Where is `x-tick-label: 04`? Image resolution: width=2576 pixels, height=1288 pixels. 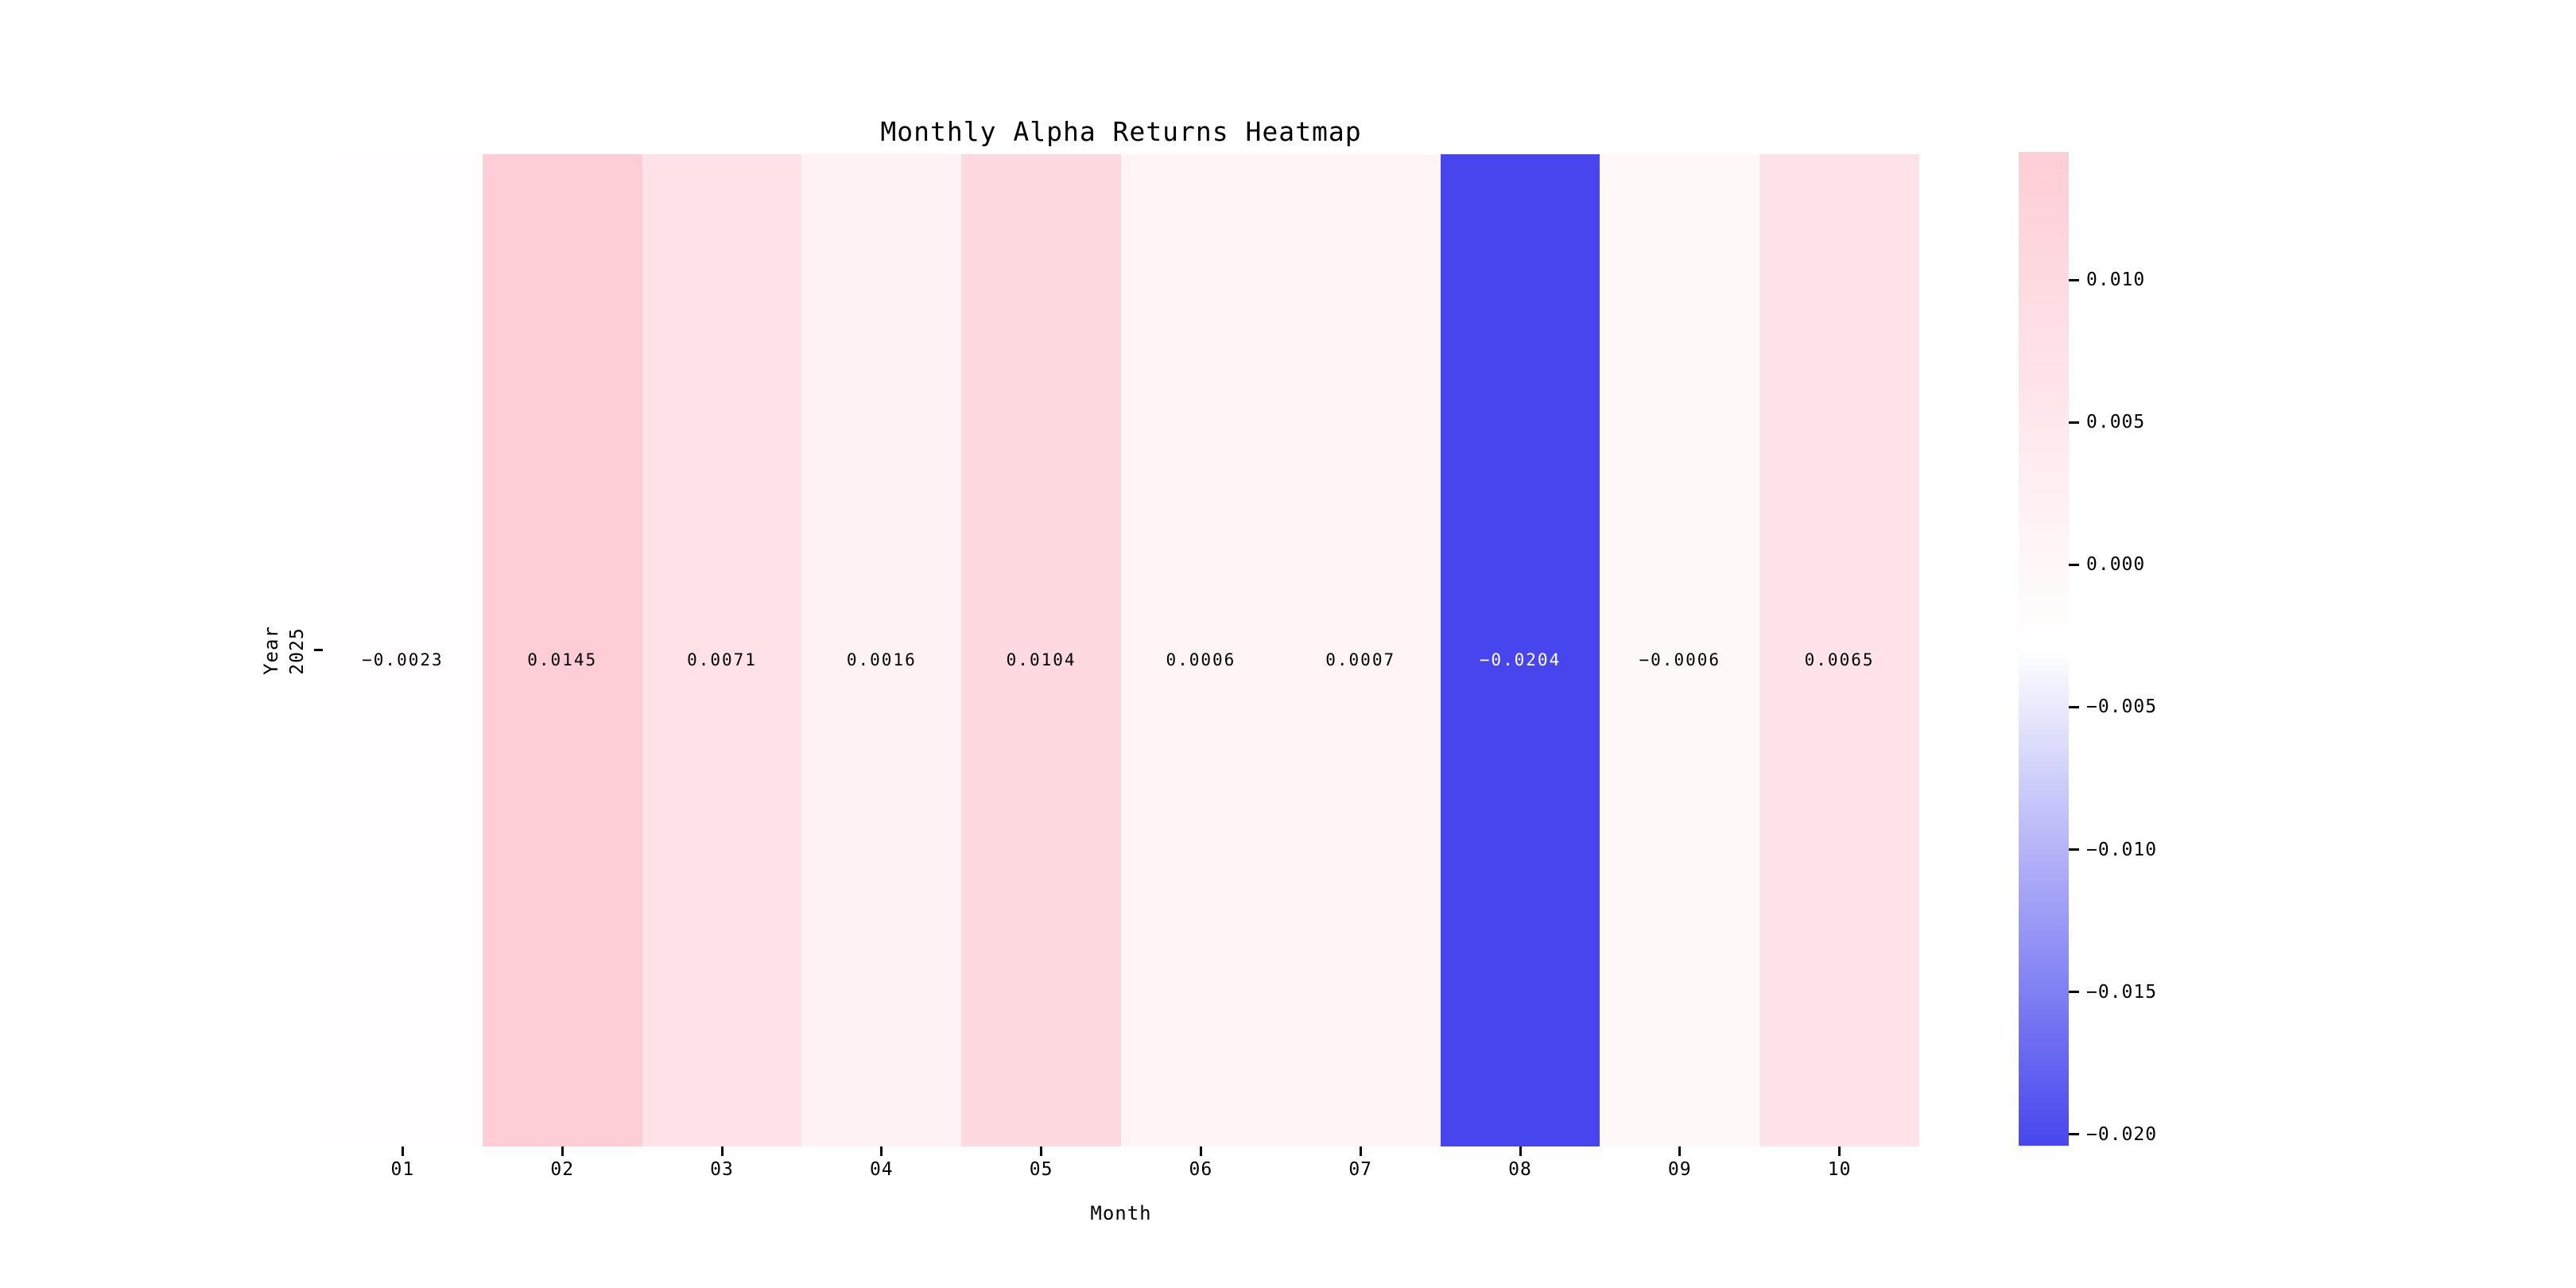
x-tick-label: 04 is located at coordinates (881, 1169).